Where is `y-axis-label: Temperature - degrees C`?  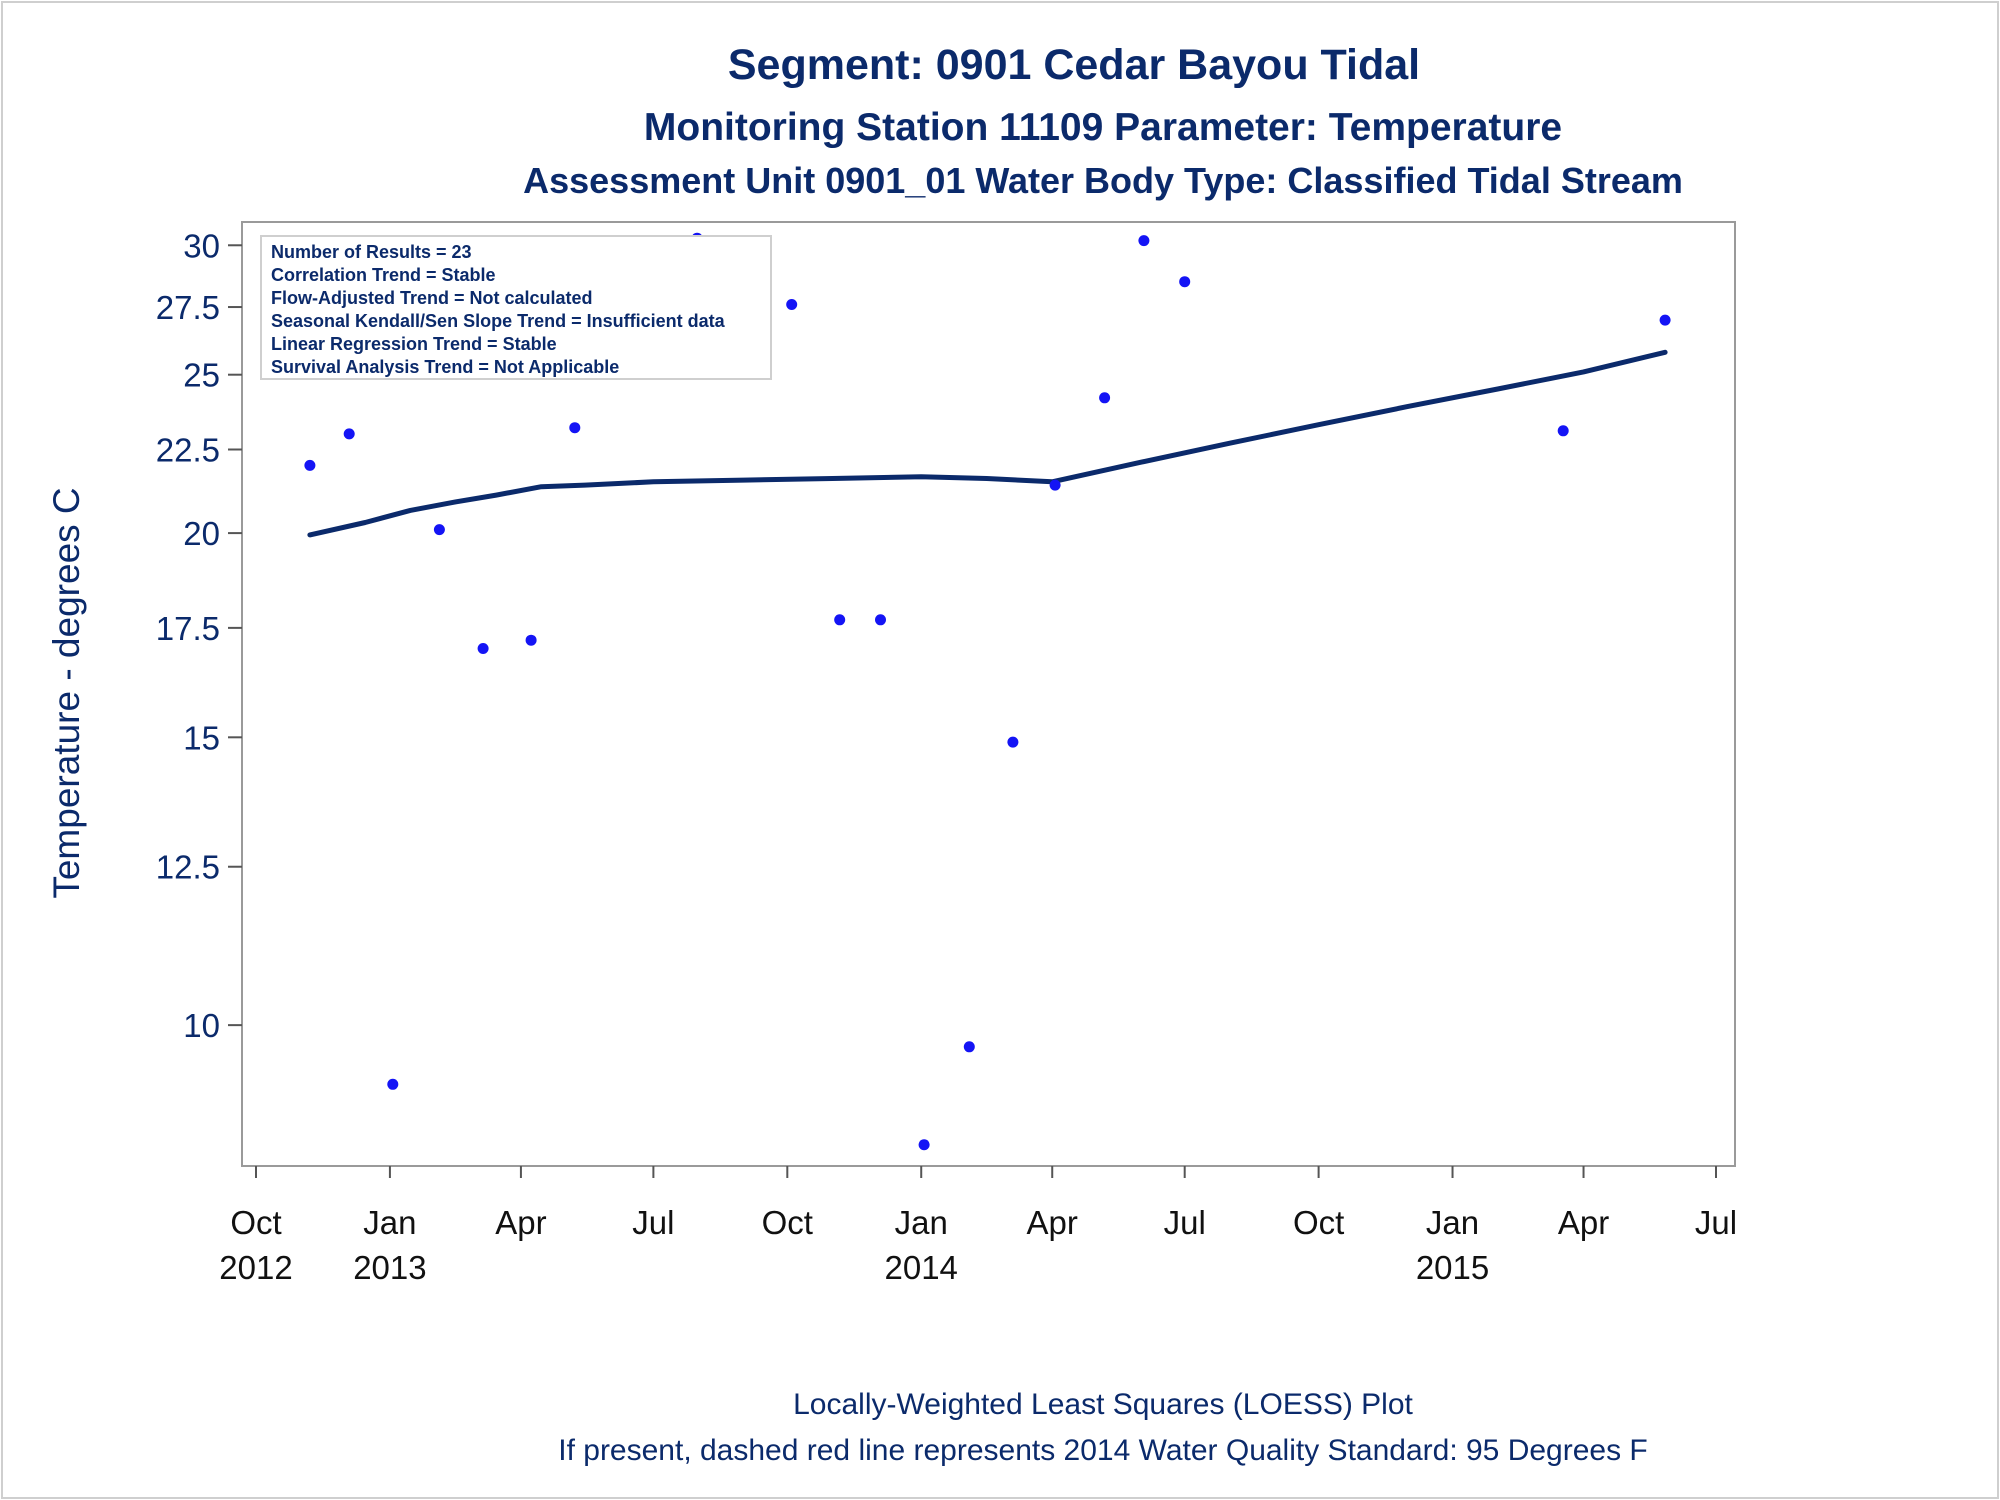 y-axis-label: Temperature - degrees C is located at coordinates (66, 692).